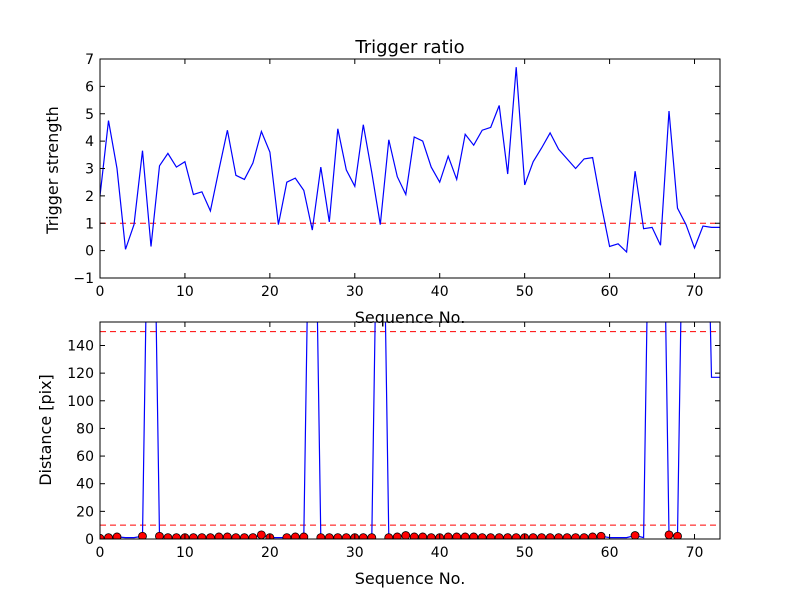  I want to click on y-tick-label: 6, so click(89, 87).